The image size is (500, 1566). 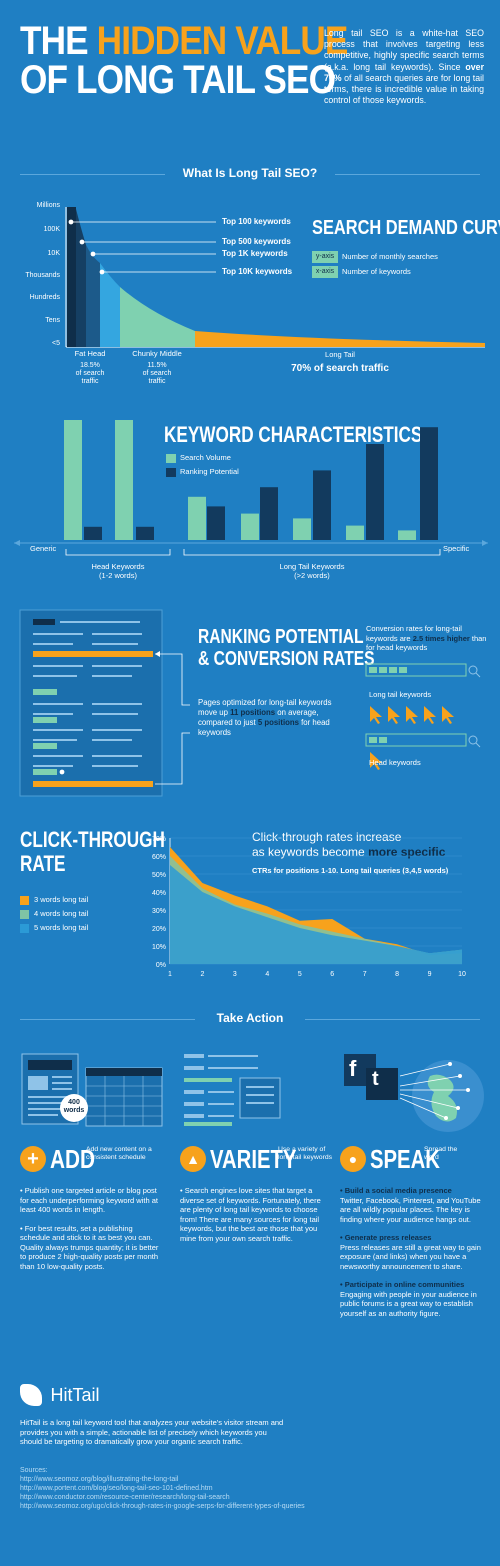 What do you see at coordinates (93, 296) in the screenshot?
I see `fat-head-mid` at bounding box center [93, 296].